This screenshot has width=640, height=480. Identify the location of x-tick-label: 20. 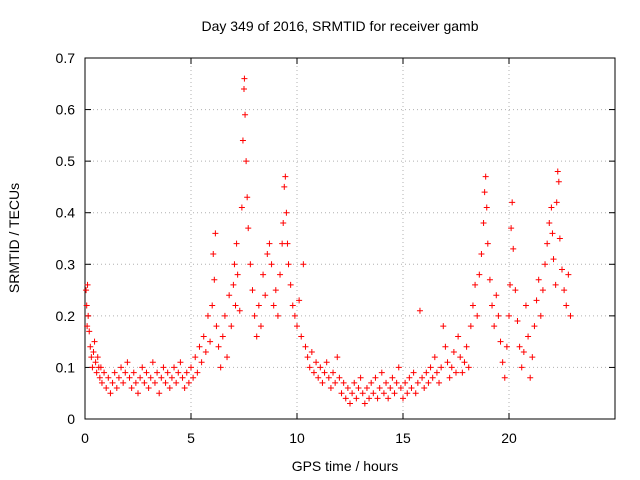
(509, 438).